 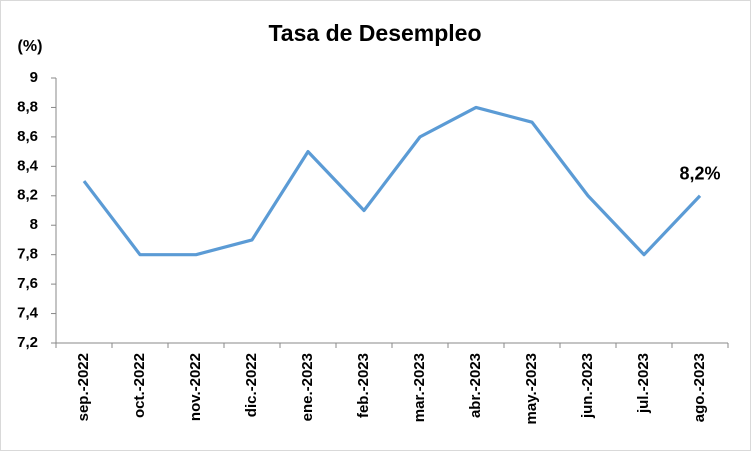 What do you see at coordinates (27, 195) in the screenshot?
I see `y-tick-label: 8,2` at bounding box center [27, 195].